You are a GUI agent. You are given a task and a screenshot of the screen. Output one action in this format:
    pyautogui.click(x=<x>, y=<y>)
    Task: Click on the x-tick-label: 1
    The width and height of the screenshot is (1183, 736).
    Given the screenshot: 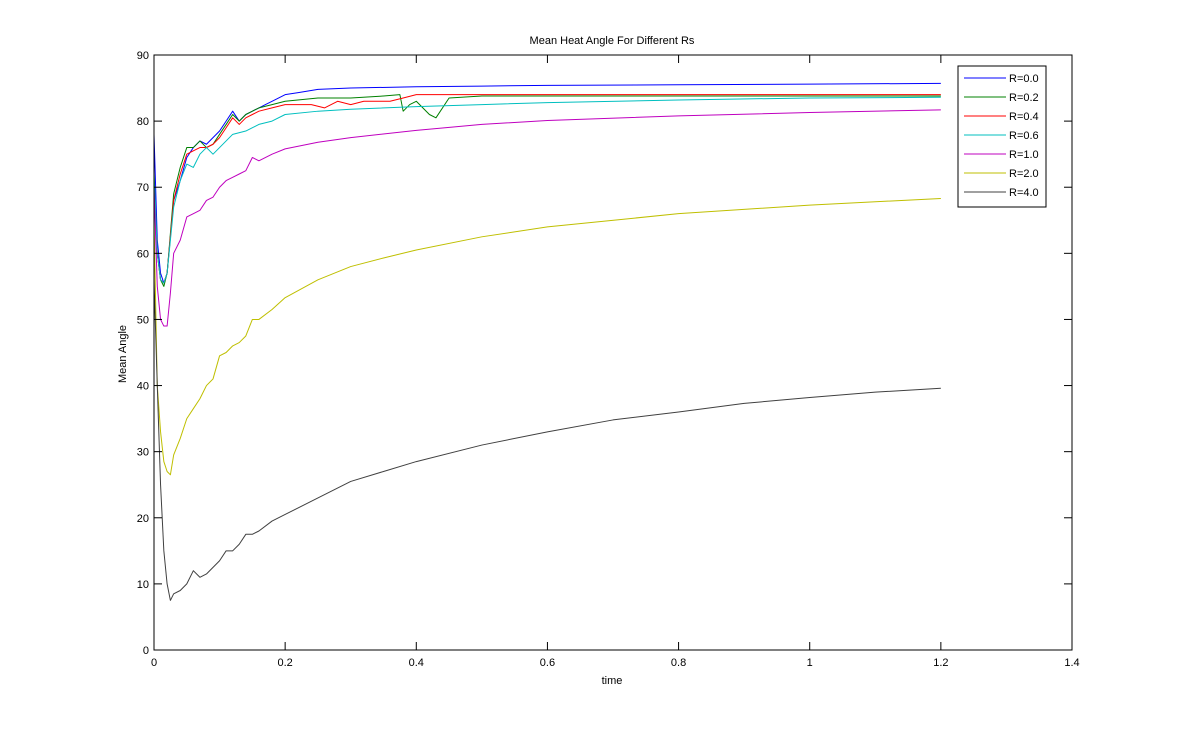 What is the action you would take?
    pyautogui.click(x=810, y=663)
    